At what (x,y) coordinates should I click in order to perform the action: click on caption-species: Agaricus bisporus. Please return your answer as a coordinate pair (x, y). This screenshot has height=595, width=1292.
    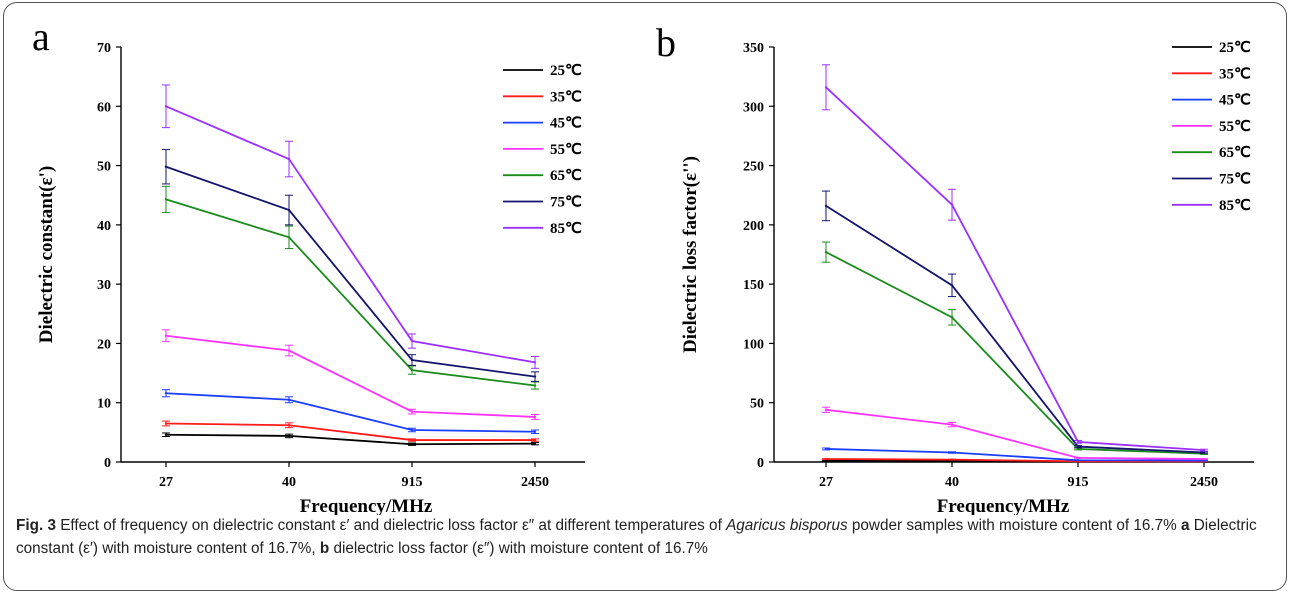
    Looking at the image, I should click on (787, 525).